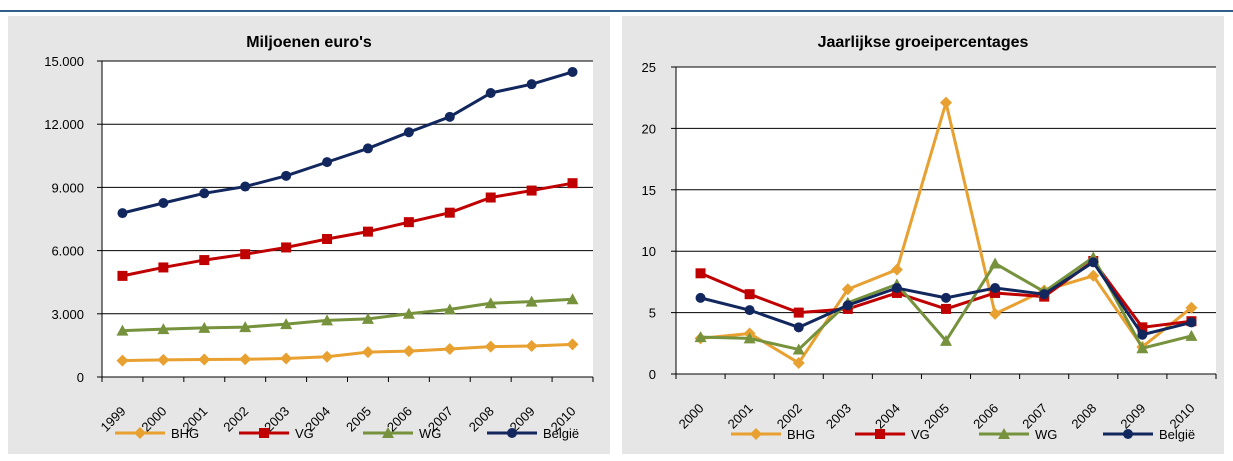 This screenshot has width=1233, height=461. I want to click on legend-label: WG, so click(430, 433).